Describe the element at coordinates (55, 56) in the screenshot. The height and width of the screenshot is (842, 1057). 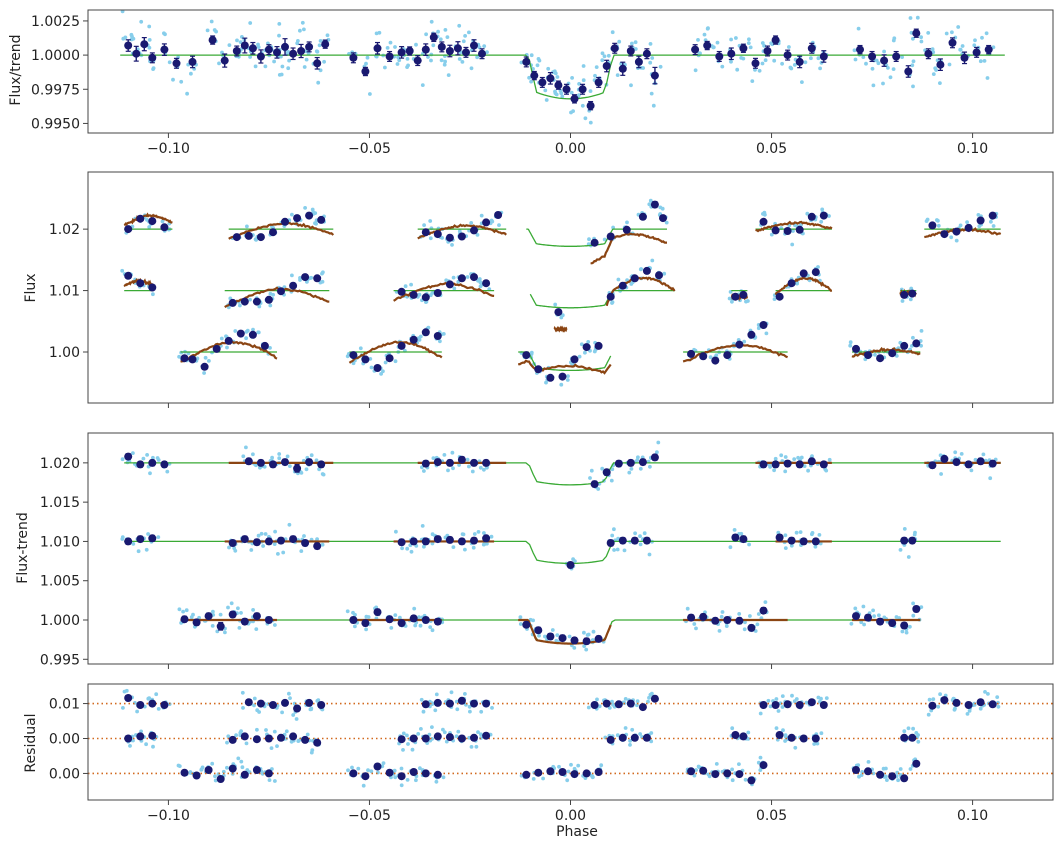
I see `y-tick-label: 1.0000` at that location.